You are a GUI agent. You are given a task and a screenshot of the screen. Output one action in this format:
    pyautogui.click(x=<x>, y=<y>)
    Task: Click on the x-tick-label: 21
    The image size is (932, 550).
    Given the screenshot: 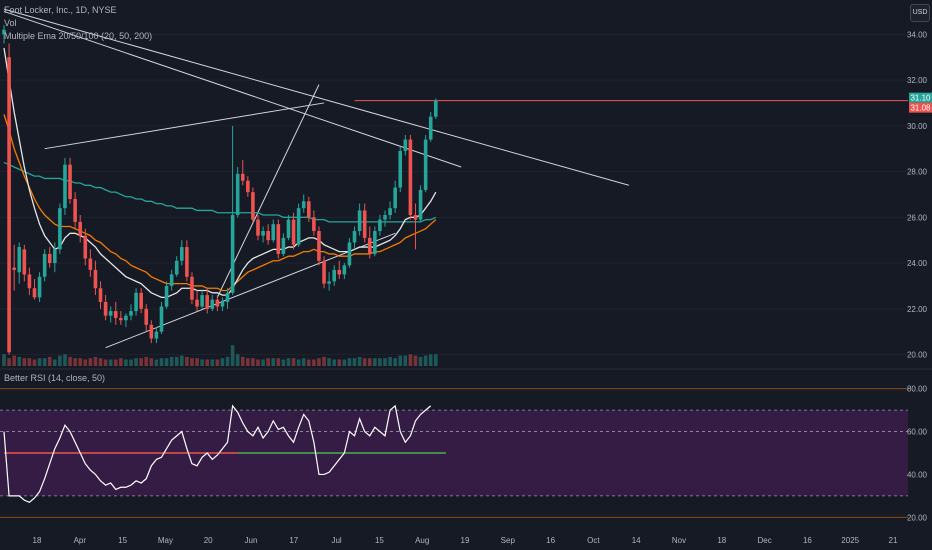 What is the action you would take?
    pyautogui.click(x=893, y=540)
    